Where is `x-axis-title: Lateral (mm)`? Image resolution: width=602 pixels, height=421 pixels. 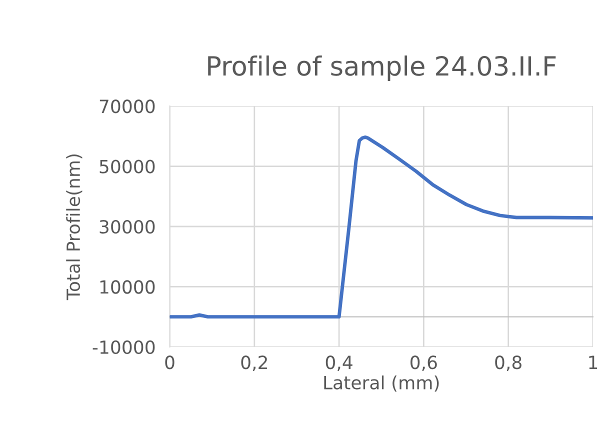 x-axis-title: Lateral (mm) is located at coordinates (381, 383).